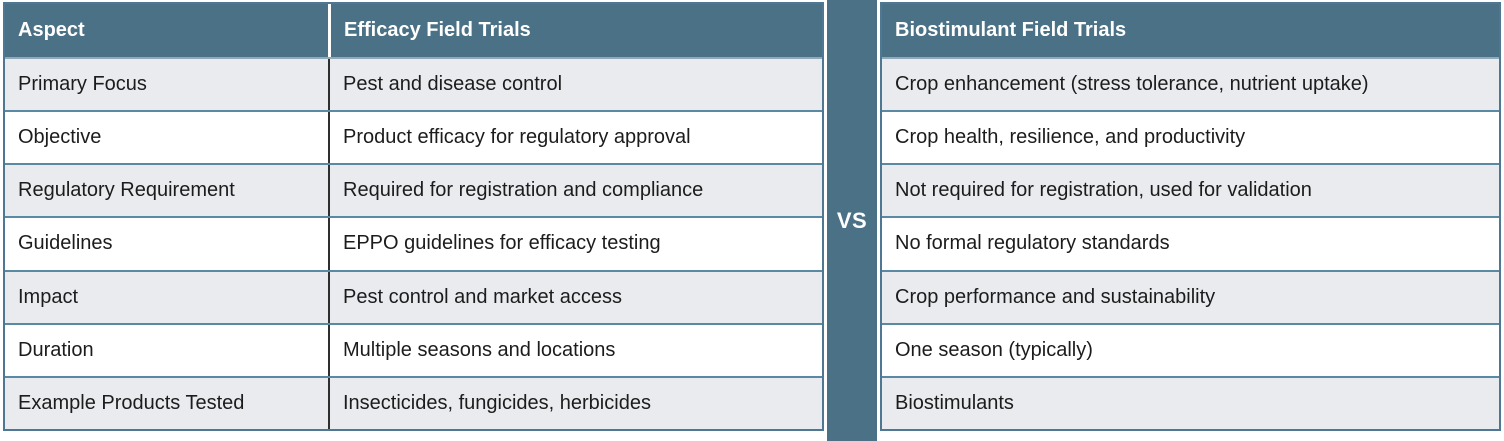 This screenshot has width=1504, height=441. What do you see at coordinates (1190, 30) in the screenshot?
I see `table-header-row: Biostimulant Field Trials` at bounding box center [1190, 30].